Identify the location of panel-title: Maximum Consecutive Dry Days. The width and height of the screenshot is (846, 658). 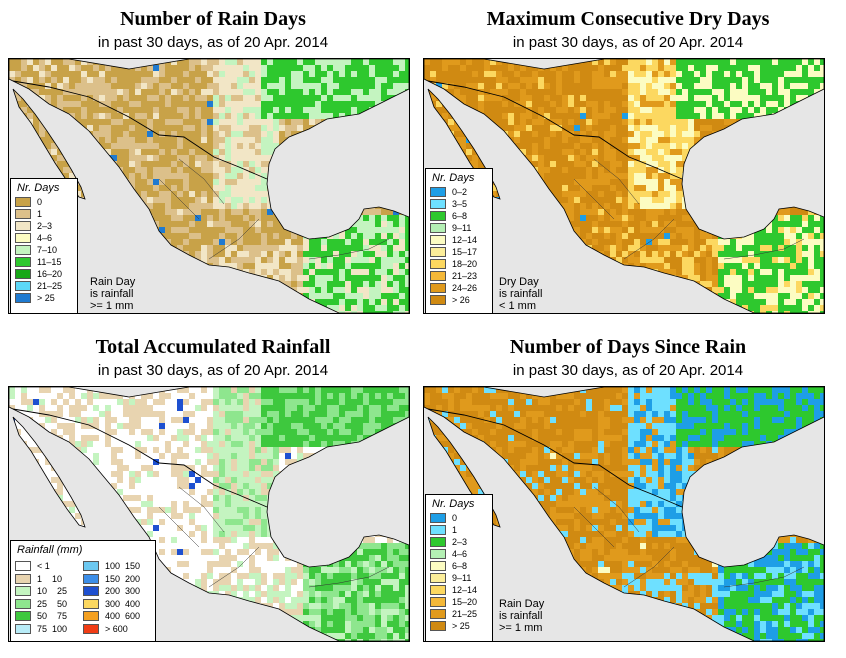
(628, 19).